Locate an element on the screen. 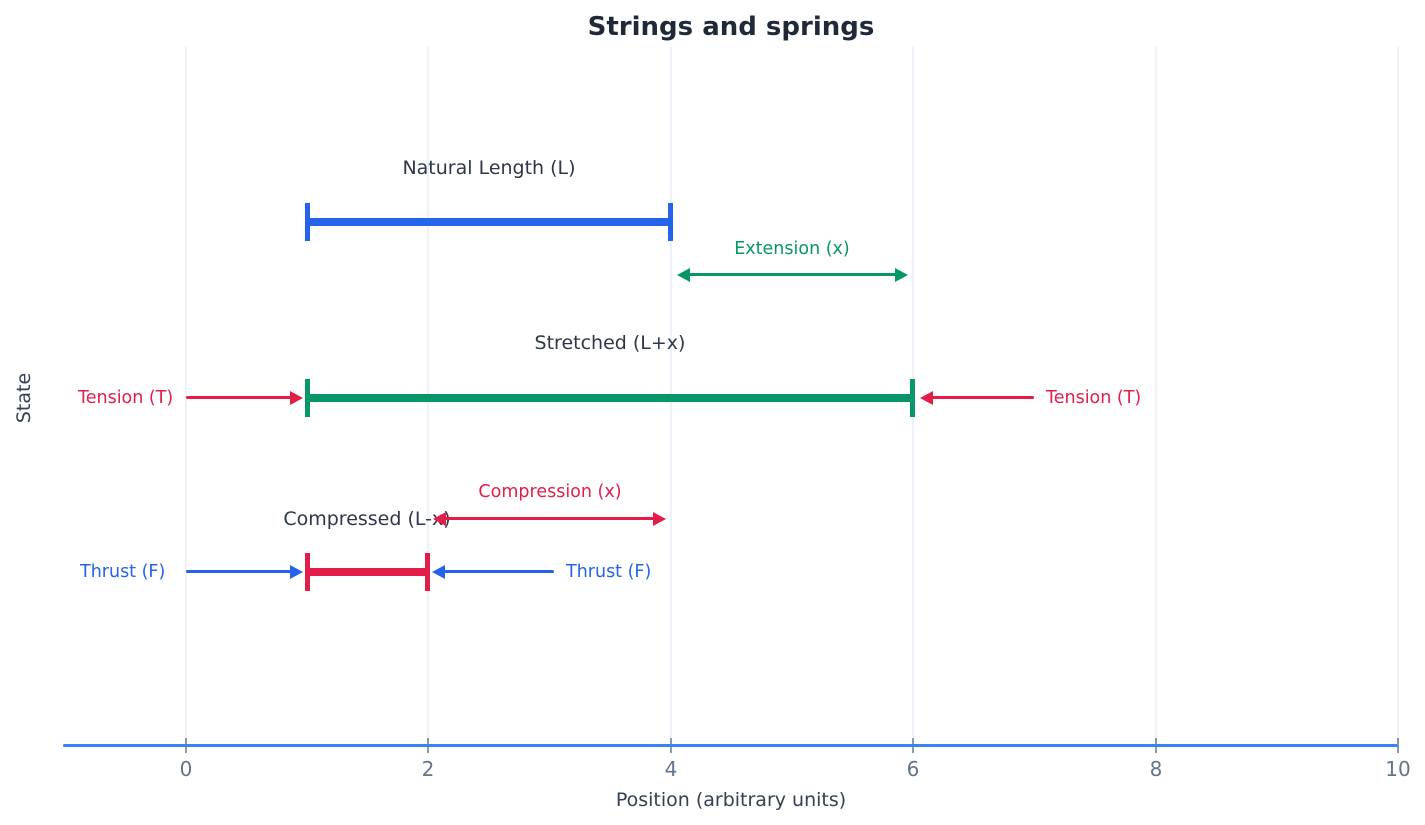 The width and height of the screenshot is (1425, 825). x-axis-tick is located at coordinates (1398, 745).